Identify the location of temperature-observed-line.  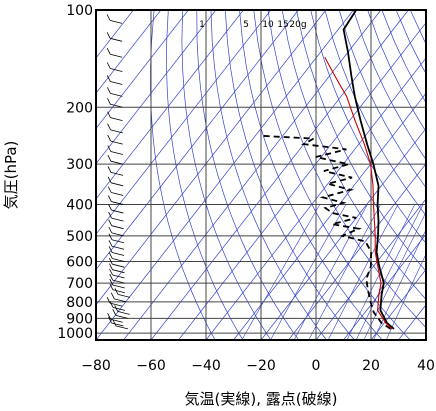
(368, 170).